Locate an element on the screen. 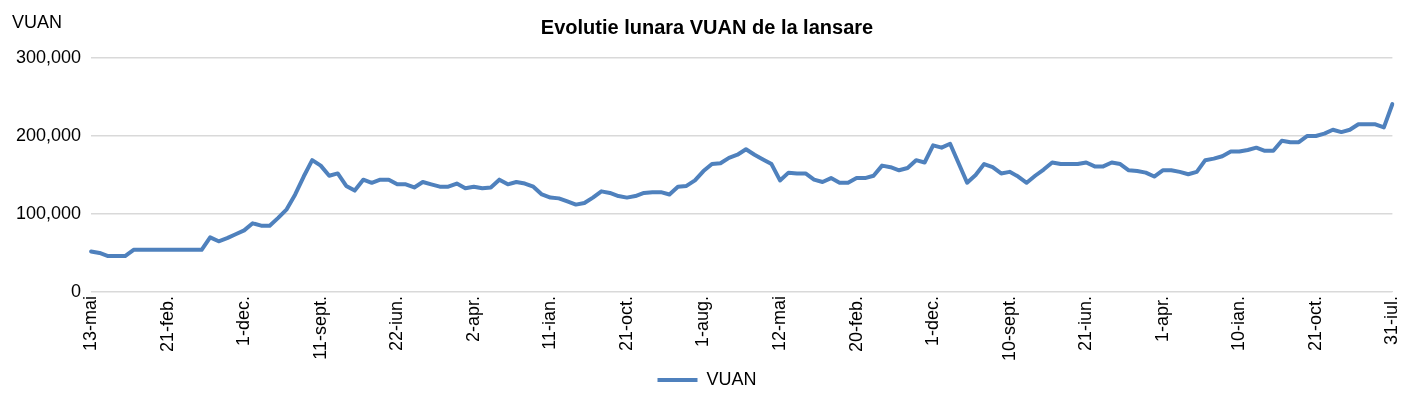 The width and height of the screenshot is (1418, 401). x-tick-label: 13-mai is located at coordinates (90, 323).